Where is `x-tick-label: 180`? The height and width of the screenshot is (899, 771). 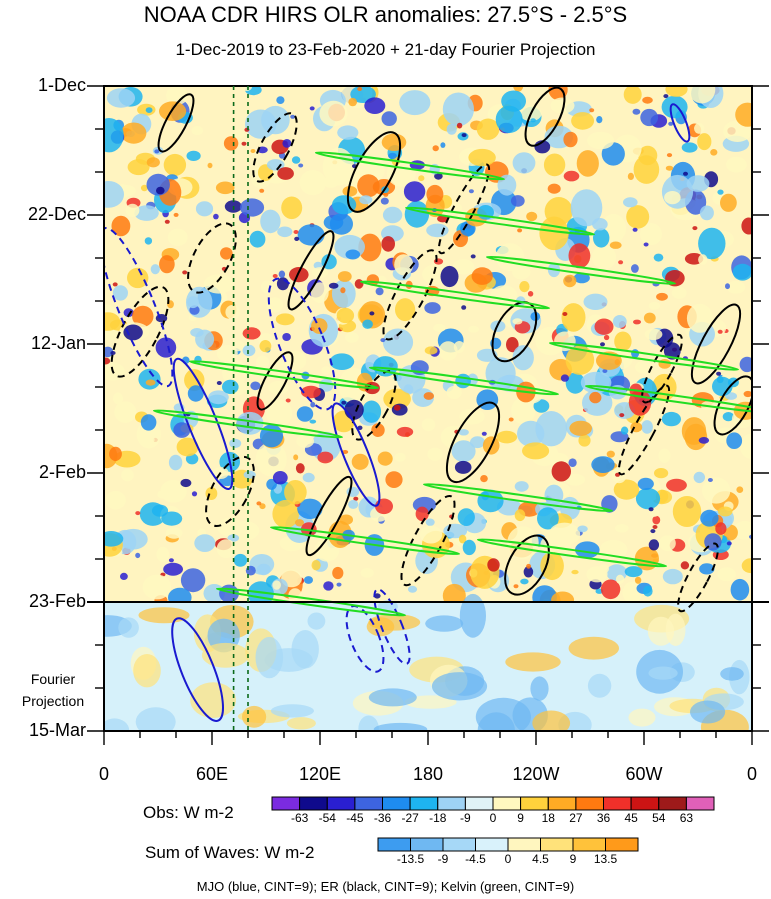 x-tick-label: 180 is located at coordinates (428, 774).